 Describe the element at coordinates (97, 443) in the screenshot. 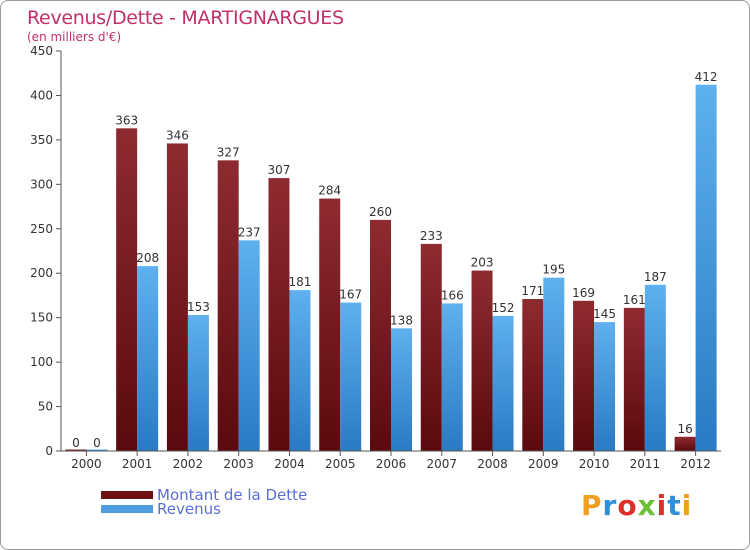

I see `data-label-revenus: 0` at that location.